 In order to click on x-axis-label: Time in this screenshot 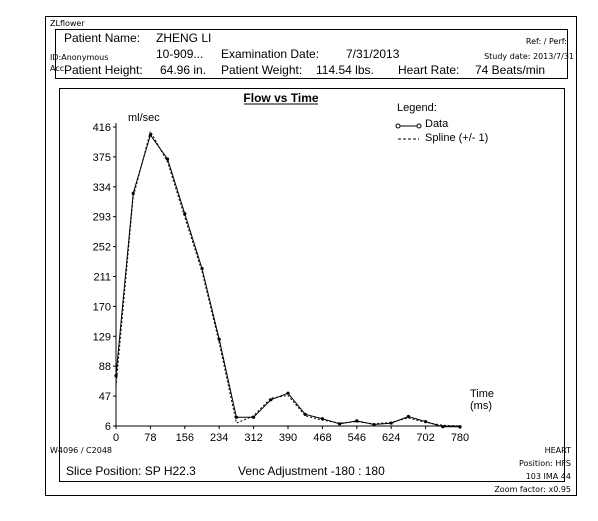, I will do `click(482, 394)`.